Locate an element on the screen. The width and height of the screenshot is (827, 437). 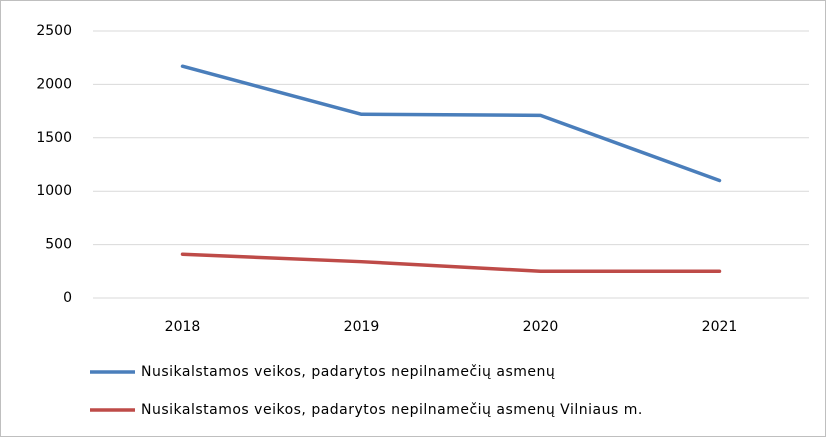
y-tick-label: 2500 is located at coordinates (54, 31).